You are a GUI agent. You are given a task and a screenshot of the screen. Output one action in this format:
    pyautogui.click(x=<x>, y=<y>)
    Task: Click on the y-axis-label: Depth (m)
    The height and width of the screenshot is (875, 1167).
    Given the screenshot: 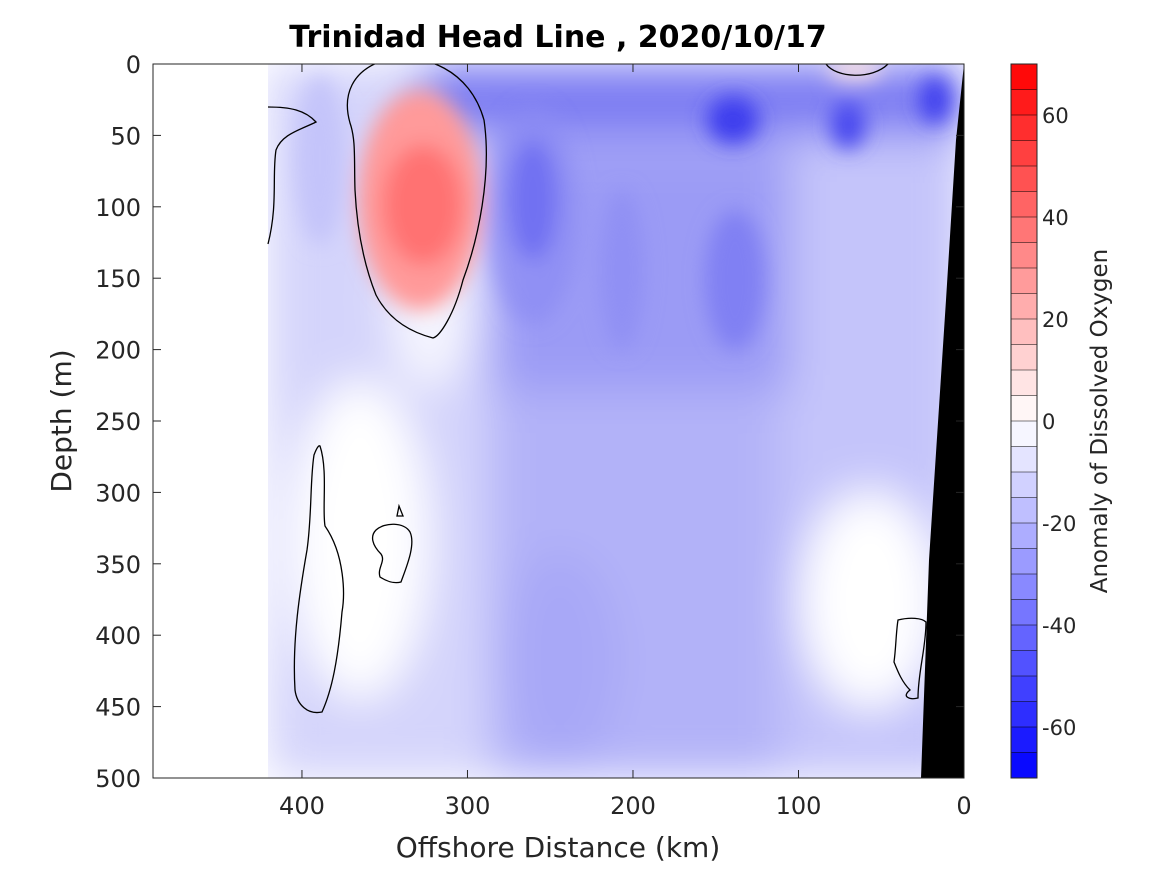 What is the action you would take?
    pyautogui.click(x=61, y=420)
    